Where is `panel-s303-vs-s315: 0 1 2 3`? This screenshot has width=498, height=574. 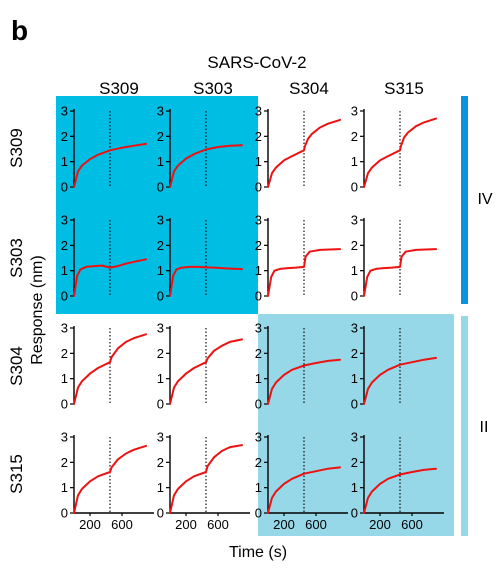 panel-s303-vs-s315: 0 1 2 3 is located at coordinates (394, 258).